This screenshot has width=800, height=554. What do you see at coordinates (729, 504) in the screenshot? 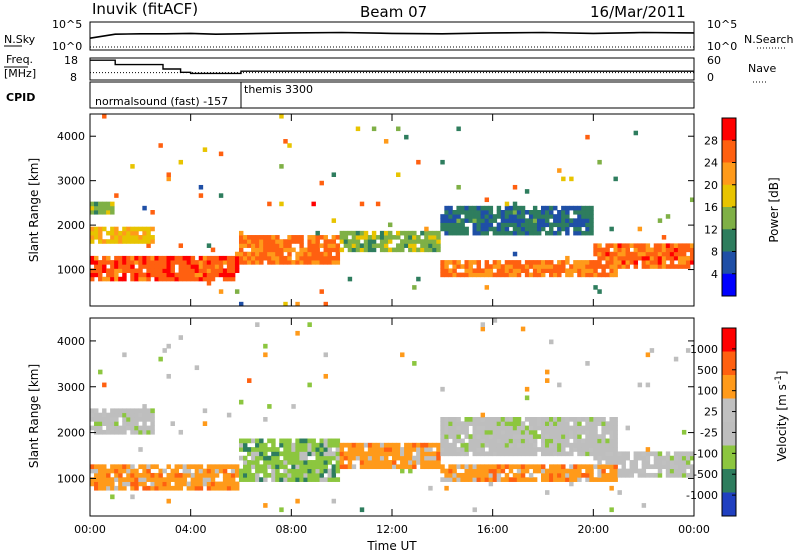
I see `colorbar-segment` at bounding box center [729, 504].